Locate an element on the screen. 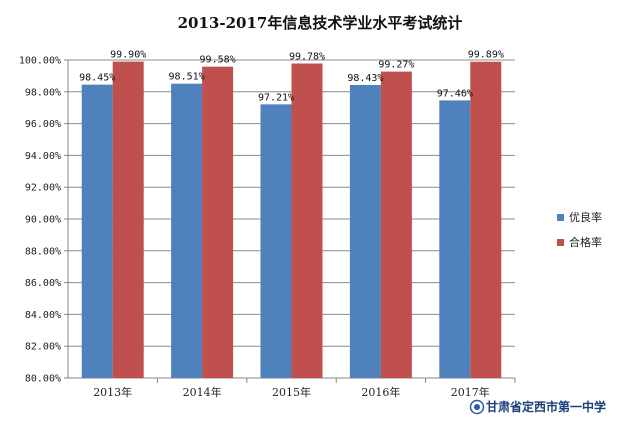  y-tick-label: 82.00% is located at coordinates (43, 347).